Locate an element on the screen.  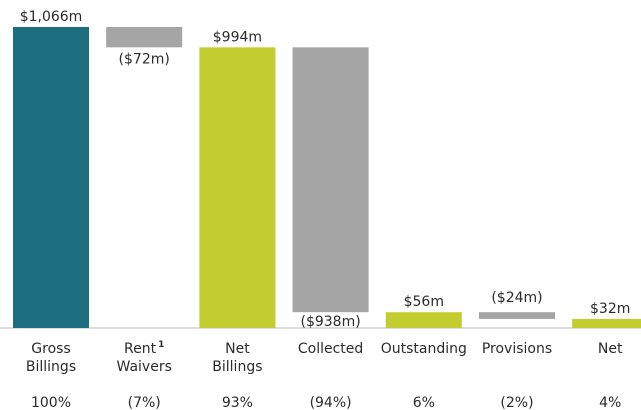
value-label: $994m is located at coordinates (237, 37).